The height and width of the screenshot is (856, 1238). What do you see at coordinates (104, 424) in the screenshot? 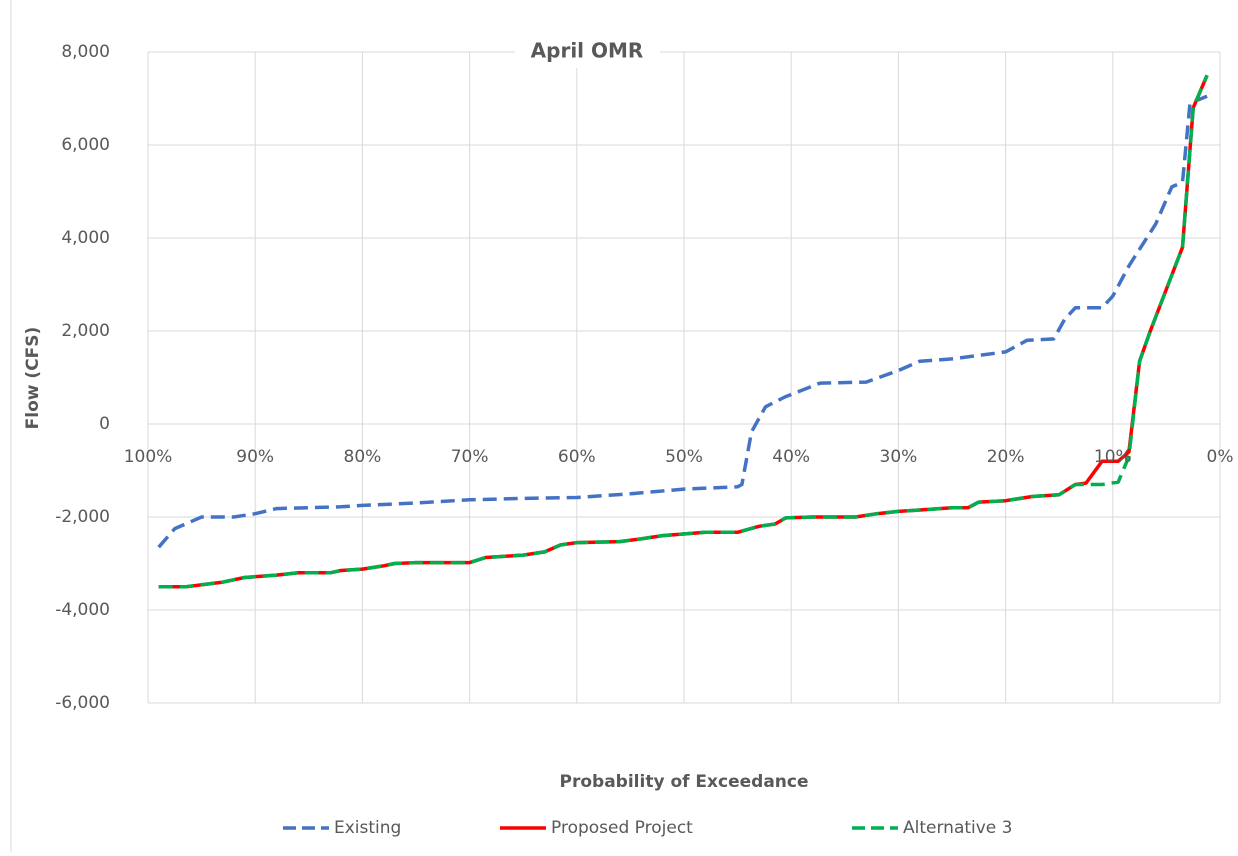
I see `y-tick-label: 0` at bounding box center [104, 424].